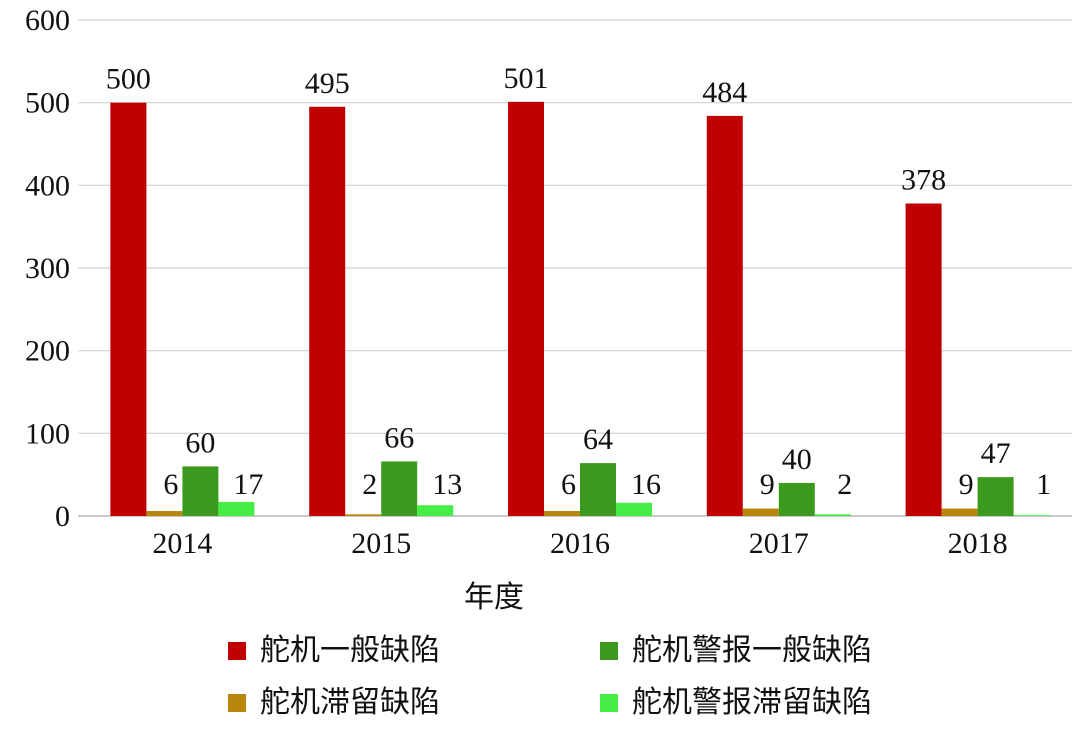 The height and width of the screenshot is (730, 1080). I want to click on y-tick-label: 300, so click(47, 268).